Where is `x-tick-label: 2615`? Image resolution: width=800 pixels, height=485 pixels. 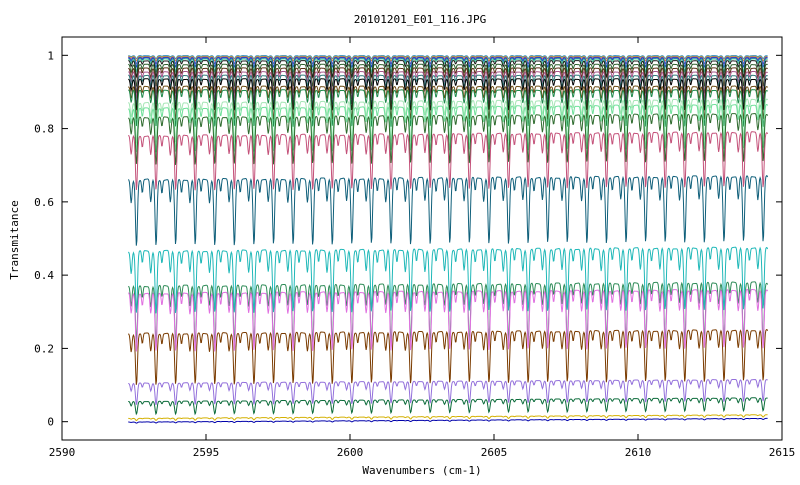 x-tick-label: 2615 is located at coordinates (782, 452).